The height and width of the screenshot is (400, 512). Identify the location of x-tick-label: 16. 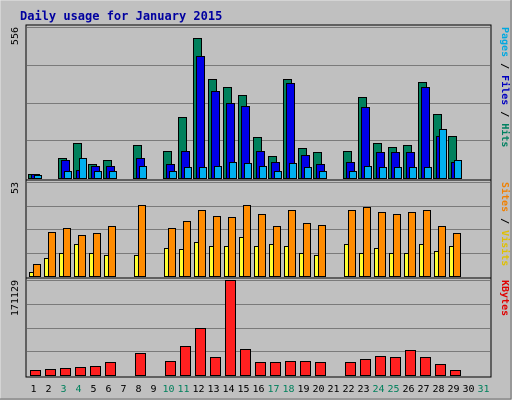
(258, 389).